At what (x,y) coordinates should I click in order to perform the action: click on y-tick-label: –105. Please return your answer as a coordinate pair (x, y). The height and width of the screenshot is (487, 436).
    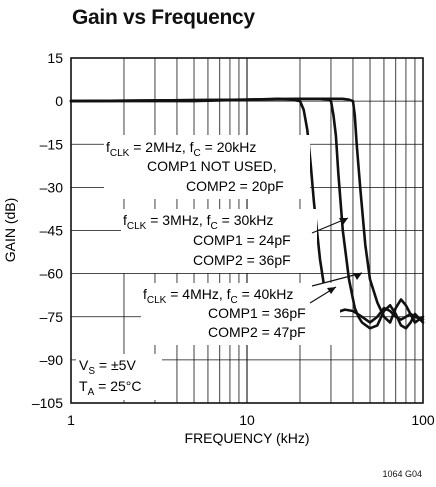
    Looking at the image, I should click on (47, 403).